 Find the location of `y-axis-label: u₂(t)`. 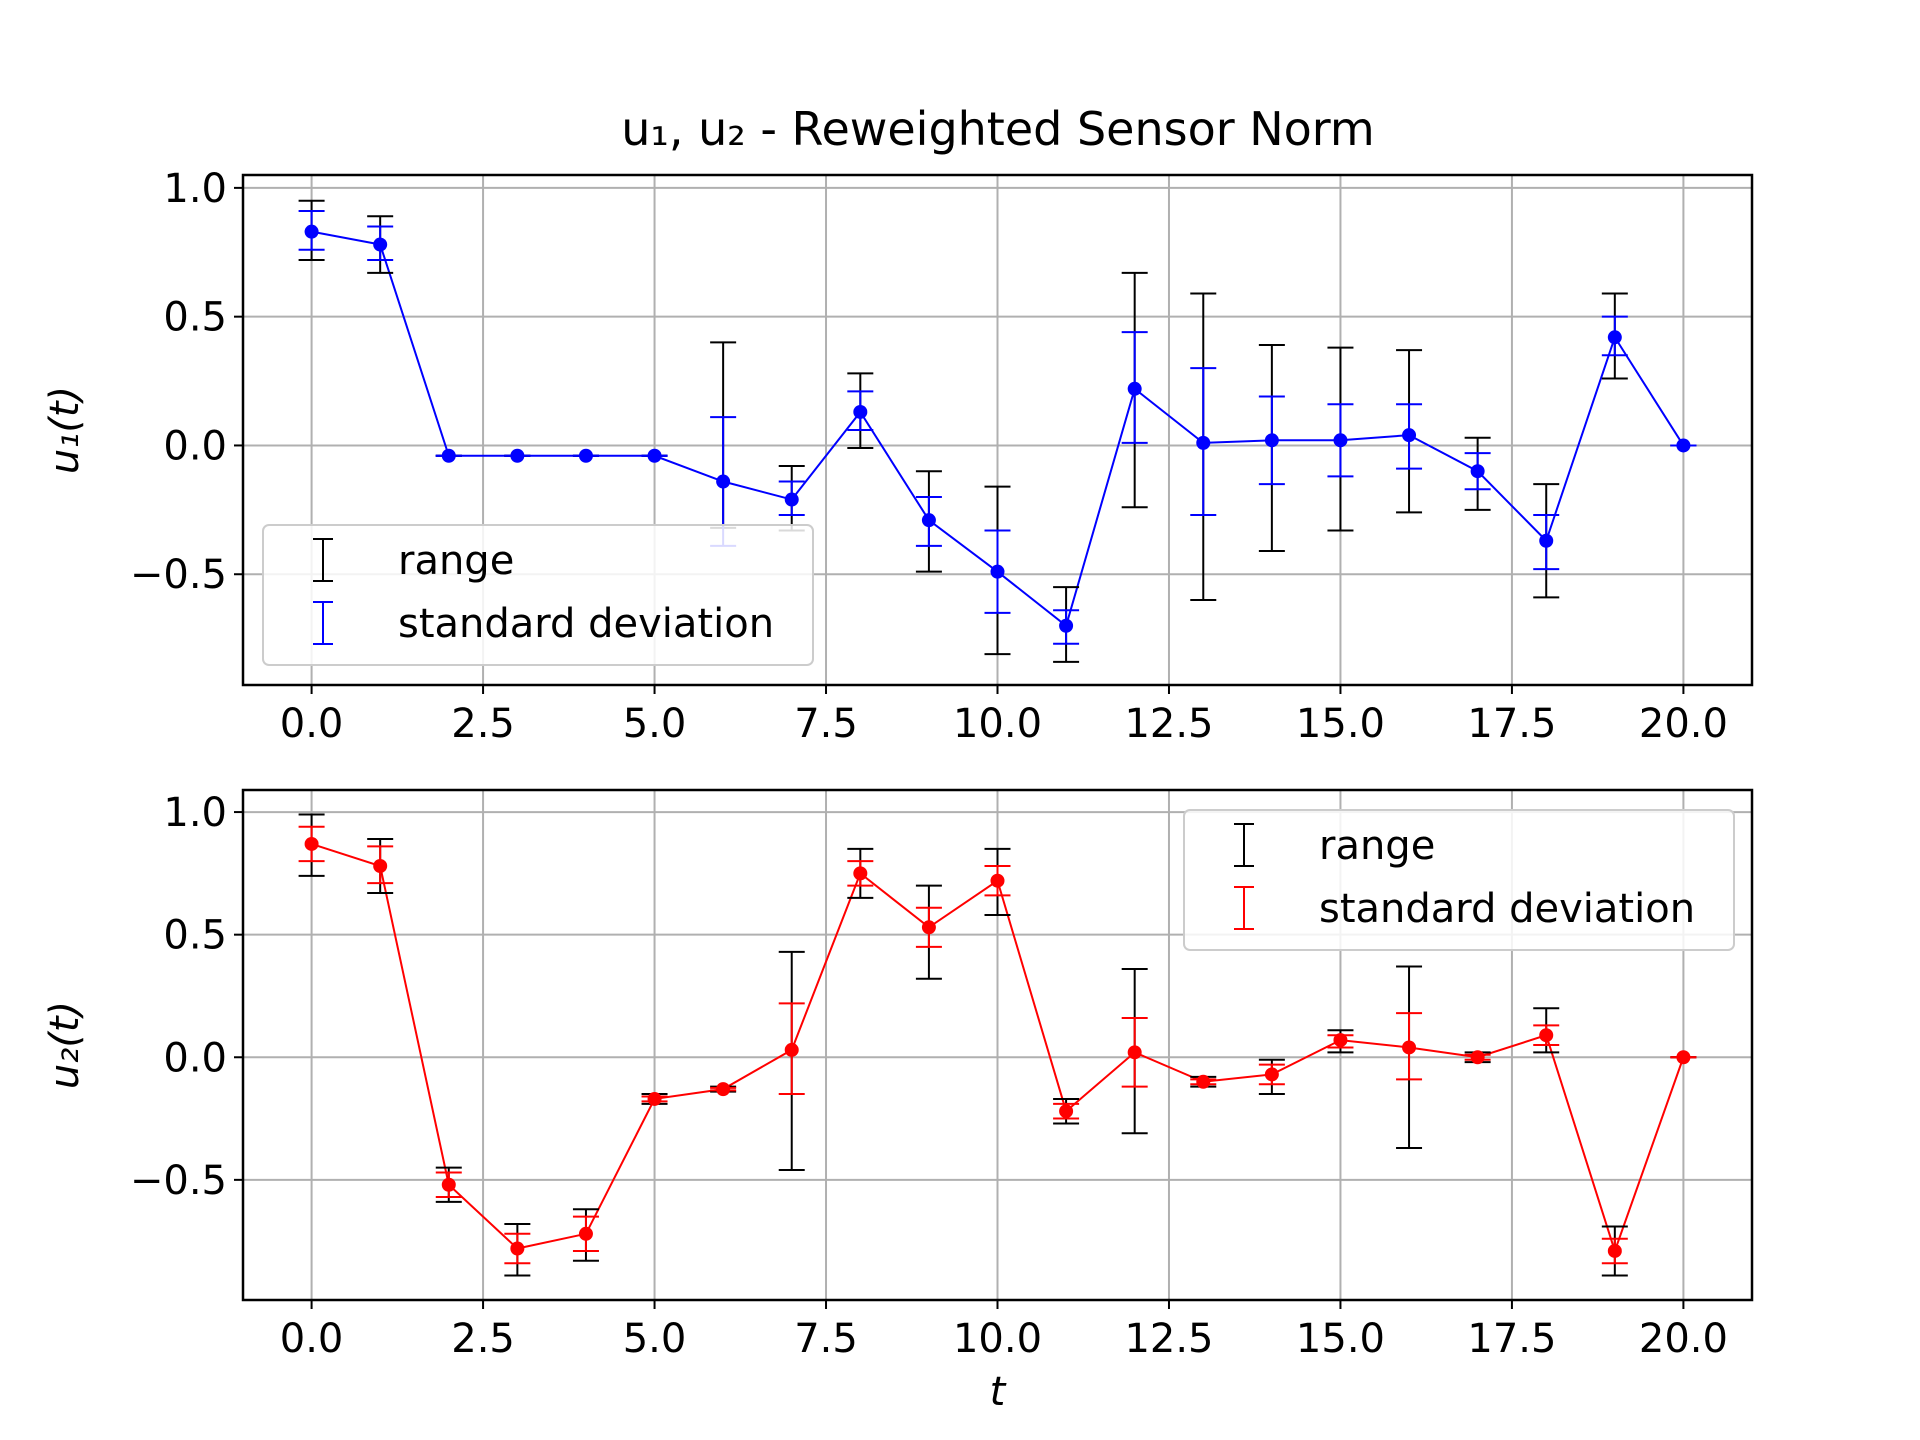

y-axis-label: u₂(t) is located at coordinates (65, 1045).